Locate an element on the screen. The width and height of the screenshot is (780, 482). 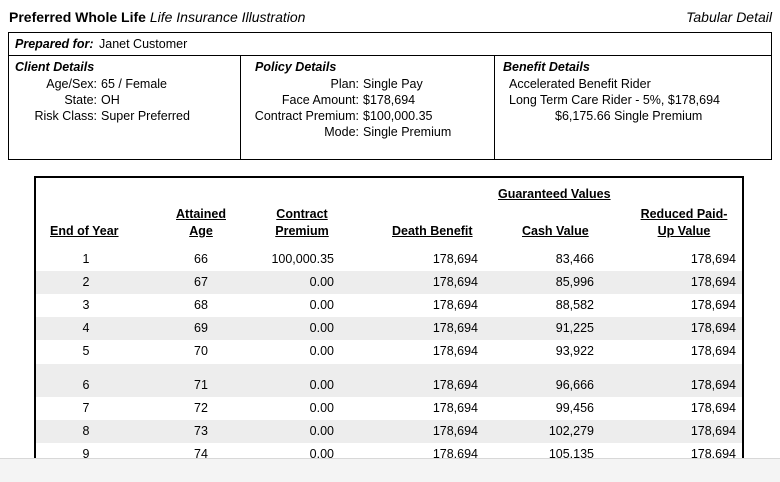
table-row: 6 71 0.00 178,694 96,666 178,694 is located at coordinates (389, 385).